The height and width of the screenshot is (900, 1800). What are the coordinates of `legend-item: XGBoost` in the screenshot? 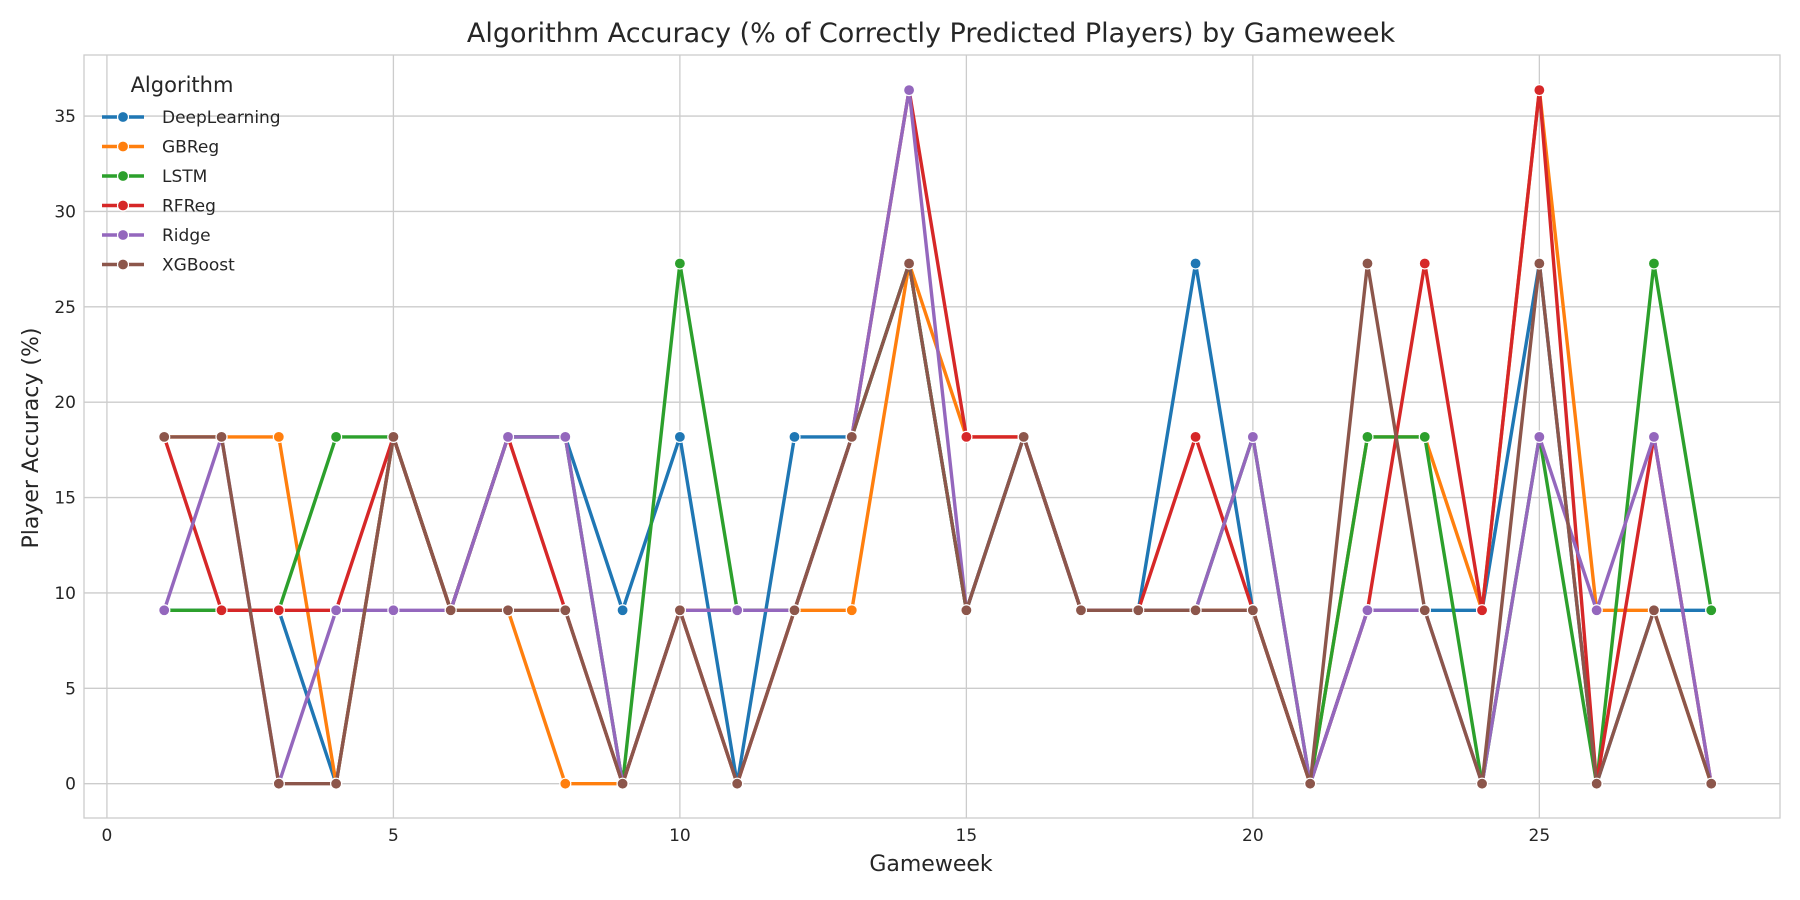 It's located at (168, 266).